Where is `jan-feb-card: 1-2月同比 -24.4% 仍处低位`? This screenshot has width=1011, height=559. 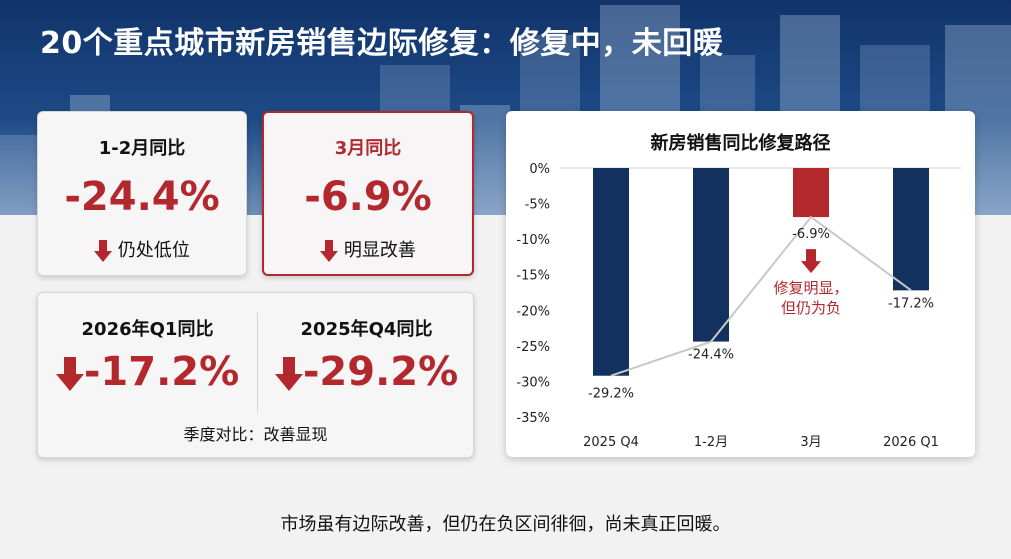 jan-feb-card: 1-2月同比 -24.4% 仍处低位 is located at coordinates (142, 193).